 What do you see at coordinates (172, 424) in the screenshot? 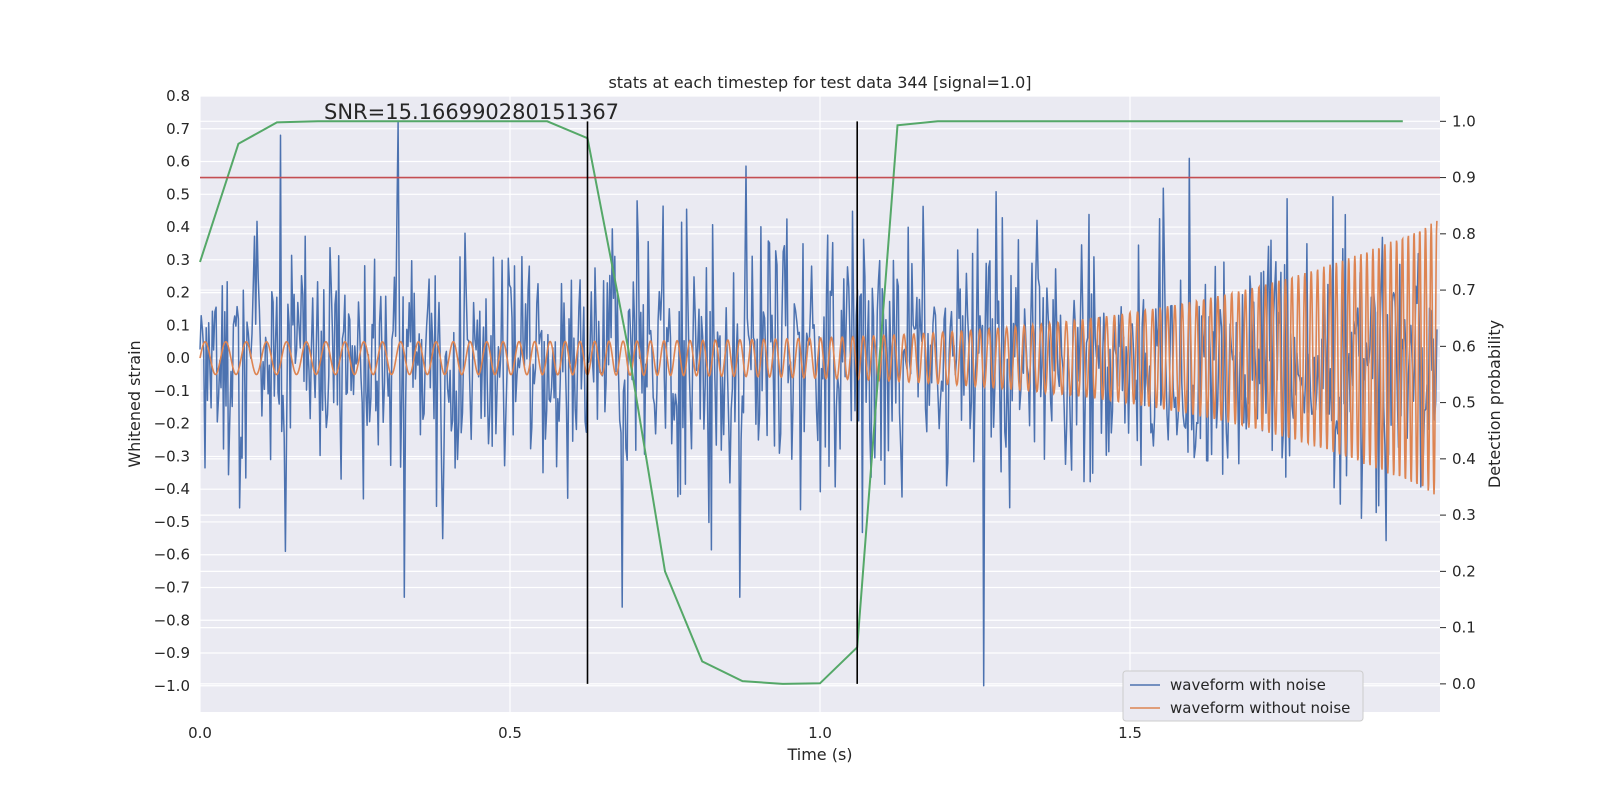
I see `y-tick-label: −0.2` at bounding box center [172, 424].